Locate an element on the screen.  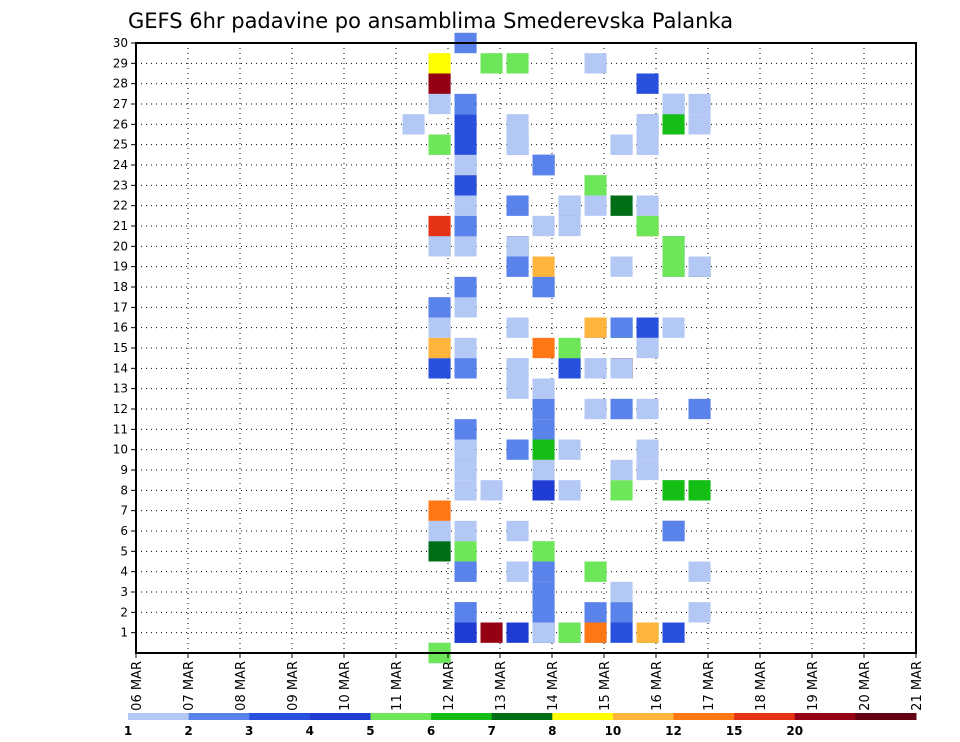
y-tick-label: 3 is located at coordinates (124, 592).